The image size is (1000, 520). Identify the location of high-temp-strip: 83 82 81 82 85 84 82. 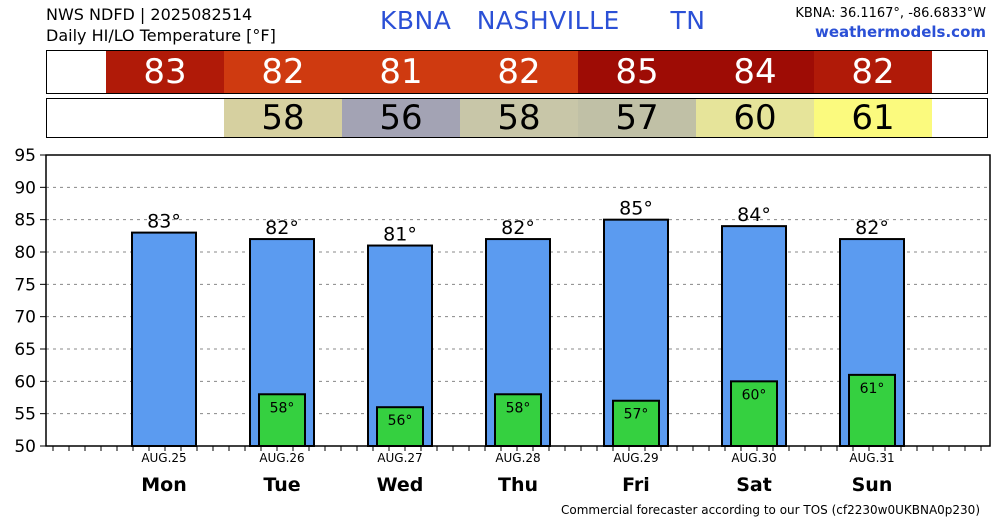
(517, 72).